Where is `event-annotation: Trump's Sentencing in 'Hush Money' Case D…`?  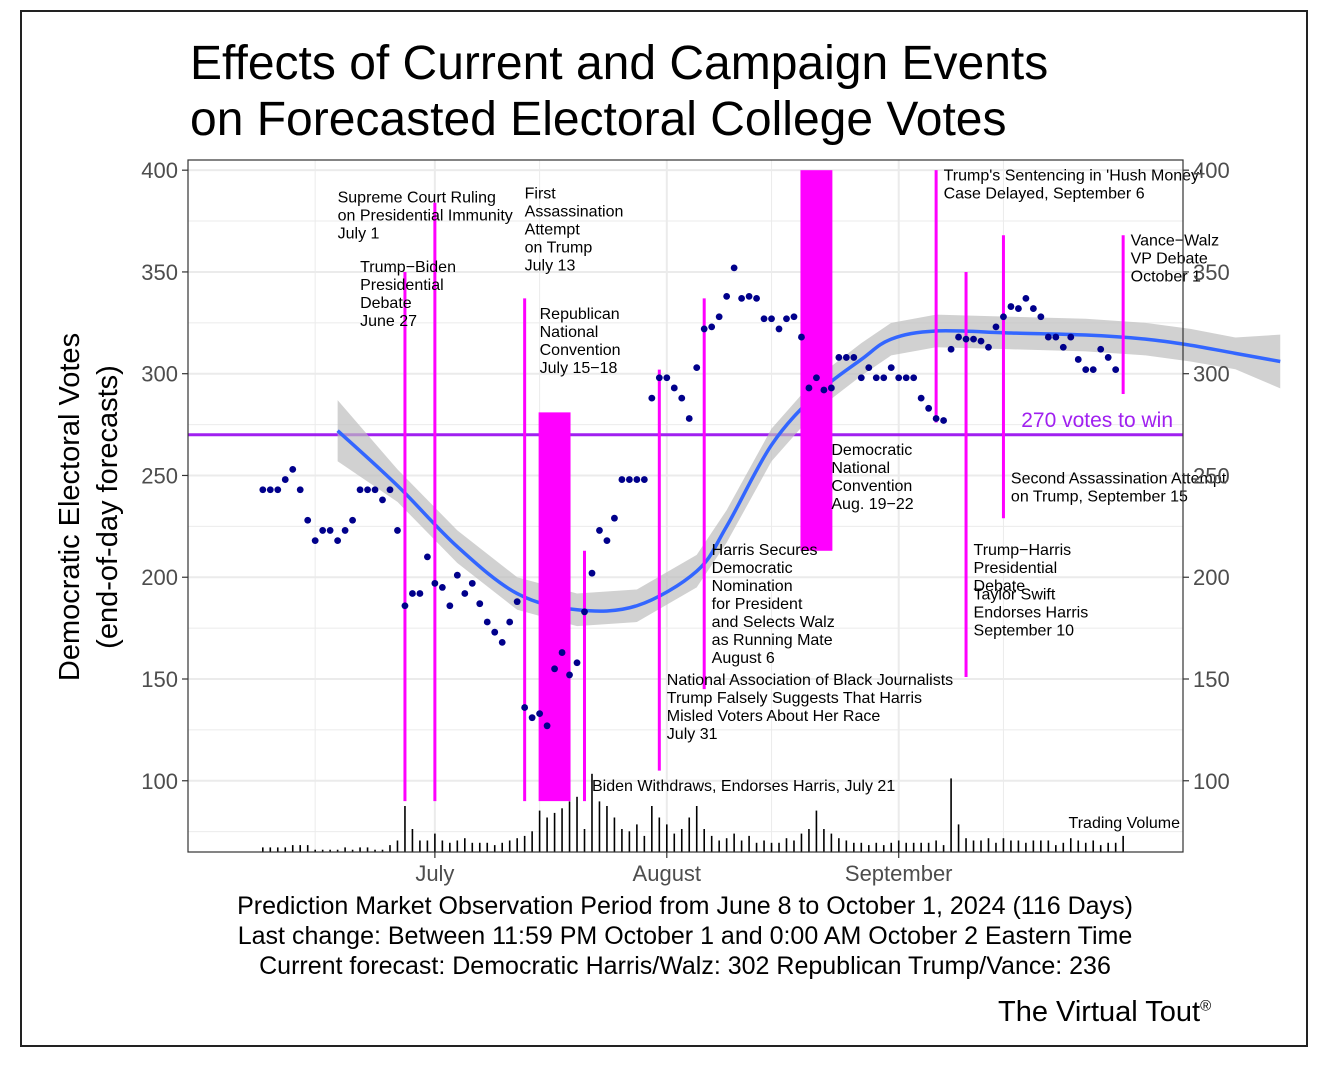 event-annotation: Trump's Sentencing in 'Hush Money' Case D… is located at coordinates (1073, 184).